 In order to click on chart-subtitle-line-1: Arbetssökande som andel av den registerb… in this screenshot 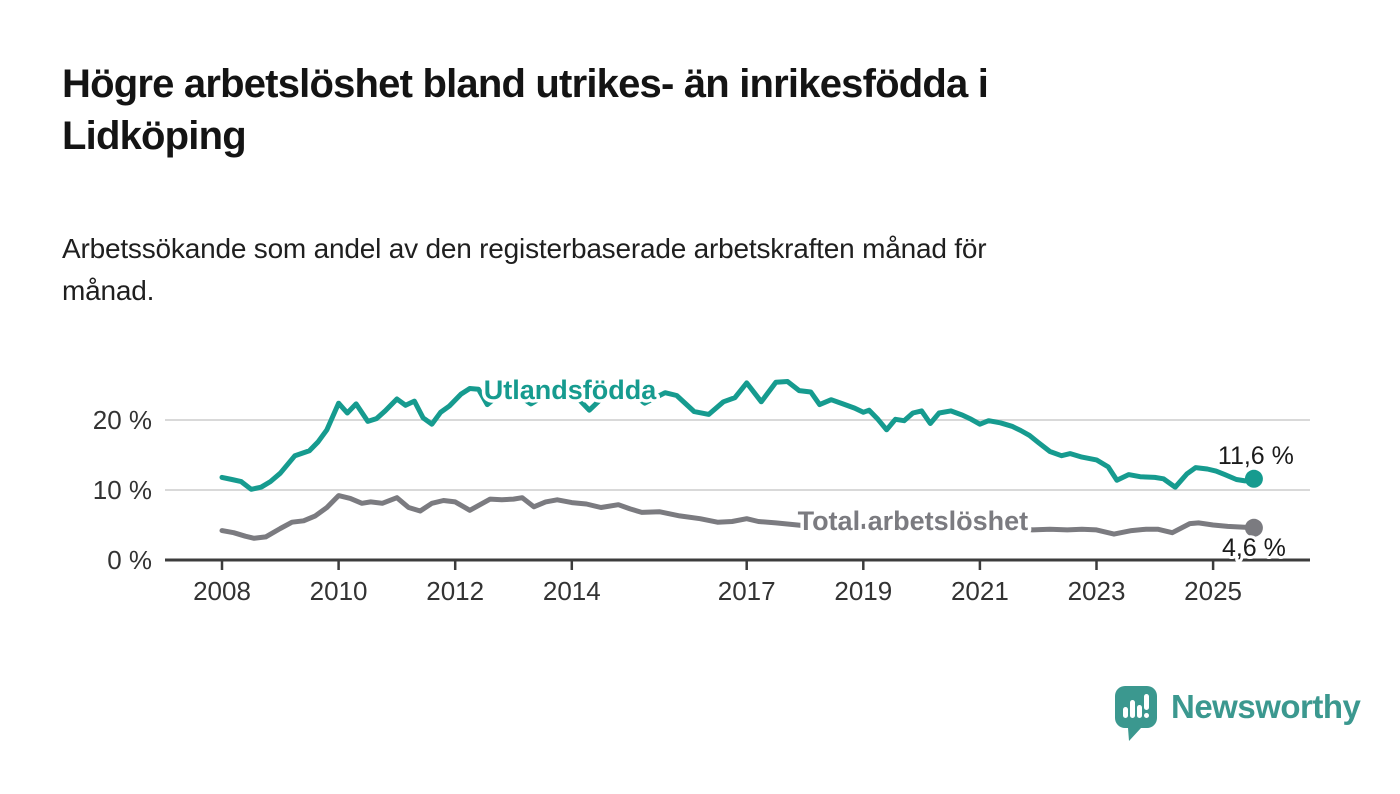, I will do `click(524, 248)`.